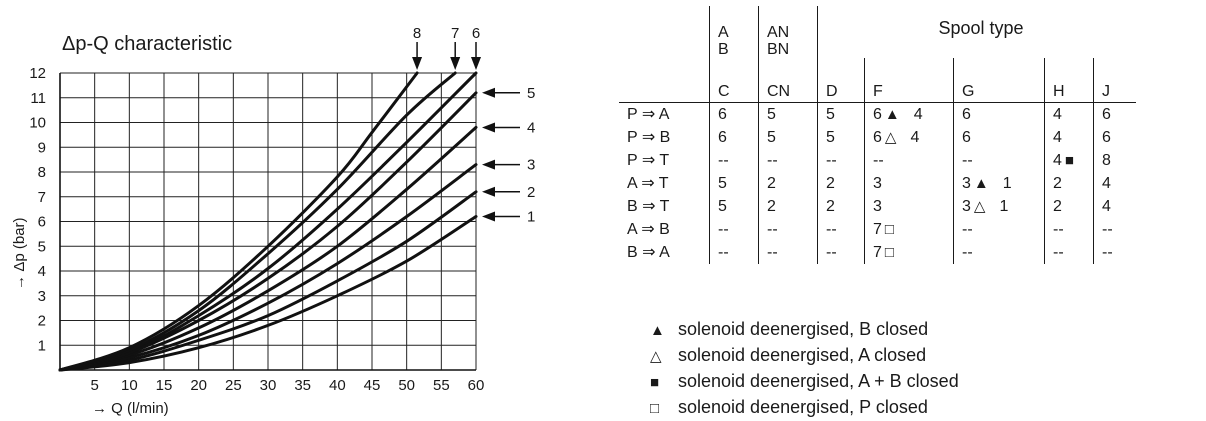  I want to click on row-label: A ⇒ T, so click(648, 183).